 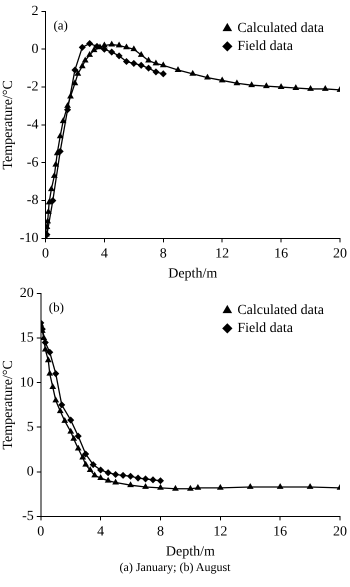 What do you see at coordinates (29, 238) in the screenshot?
I see `y-tick-label: -10` at bounding box center [29, 238].